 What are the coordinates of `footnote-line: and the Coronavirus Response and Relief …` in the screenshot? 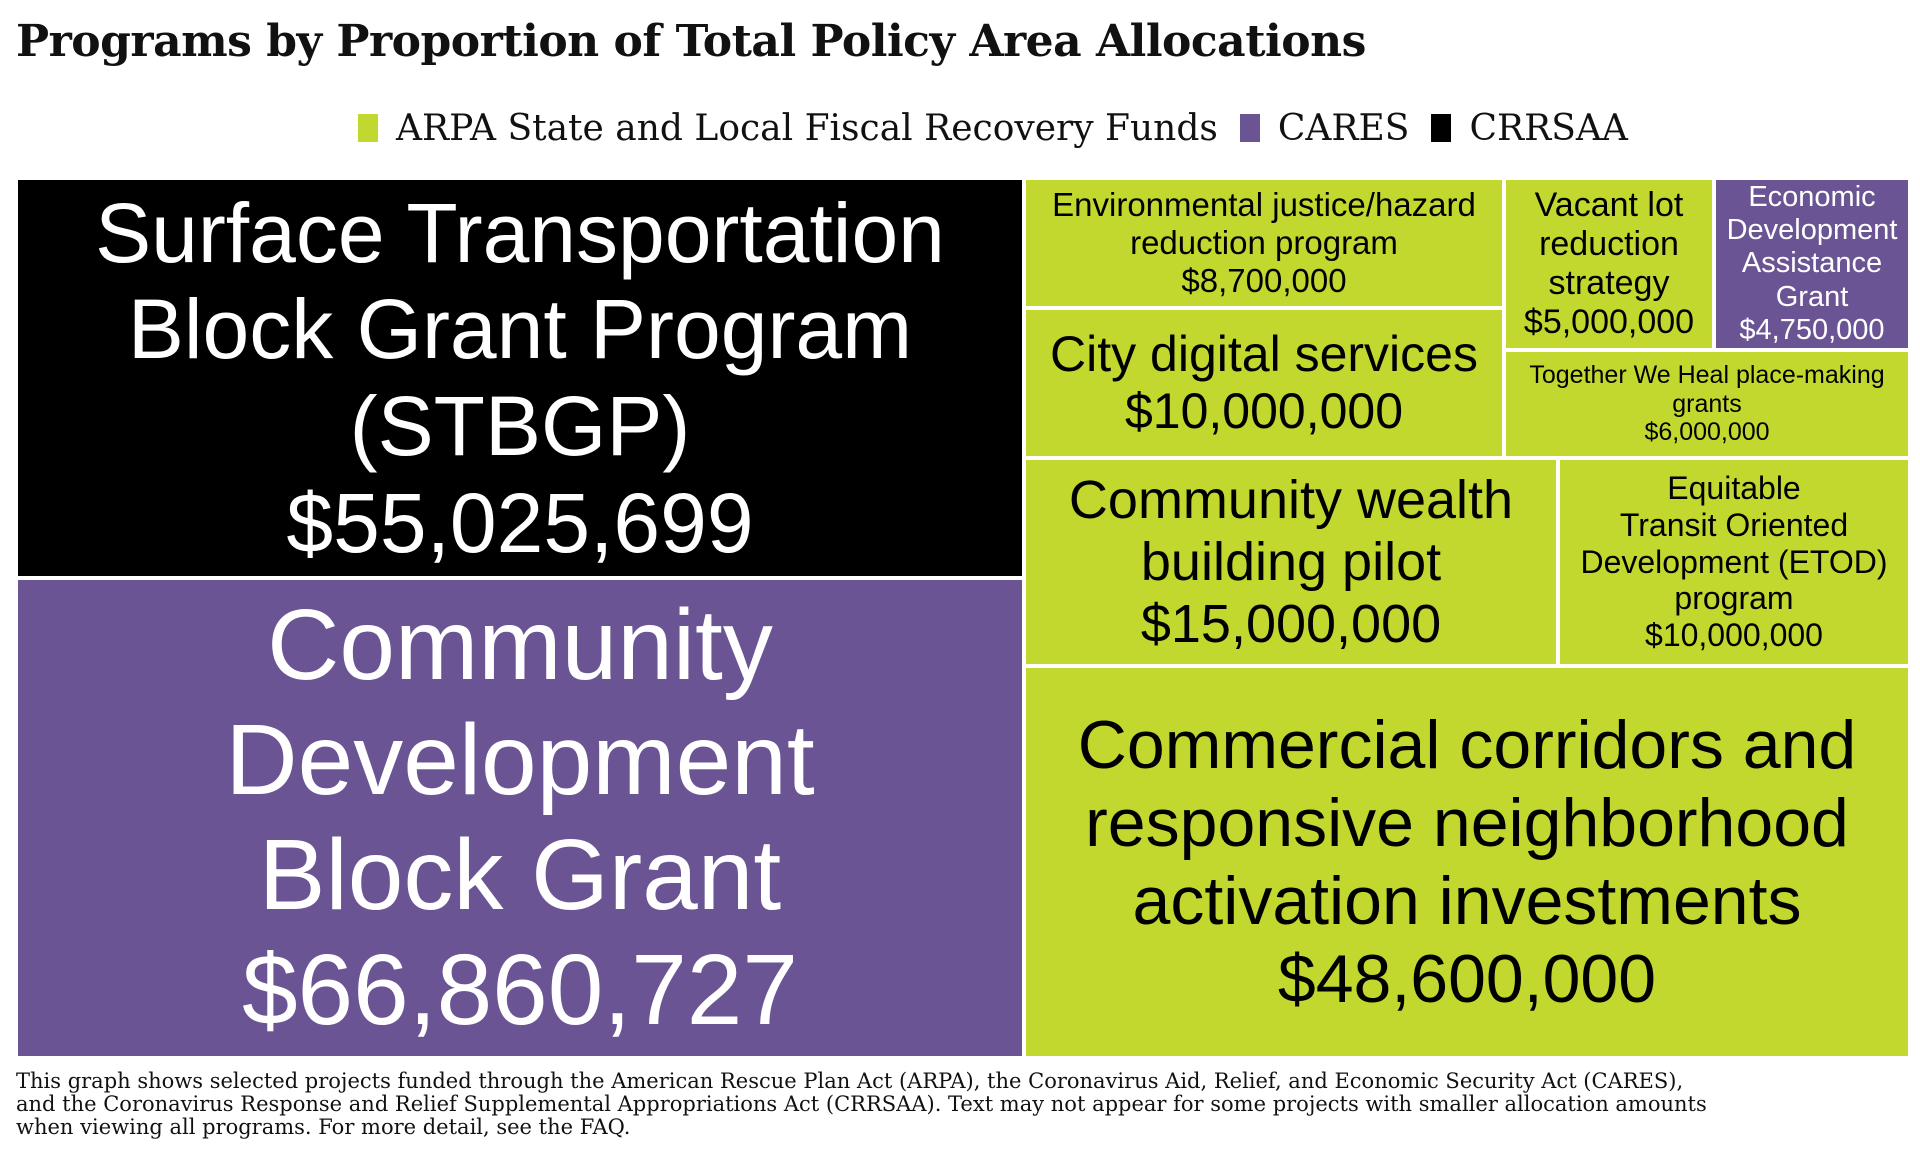 It's located at (861, 1104).